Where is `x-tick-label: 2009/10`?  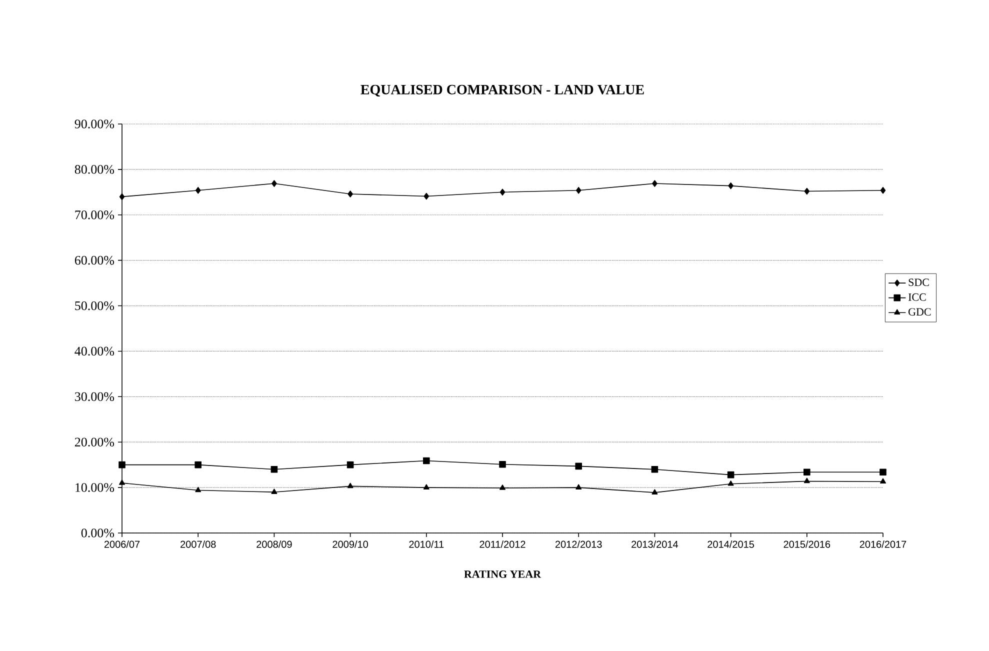
x-tick-label: 2009/10 is located at coordinates (350, 544).